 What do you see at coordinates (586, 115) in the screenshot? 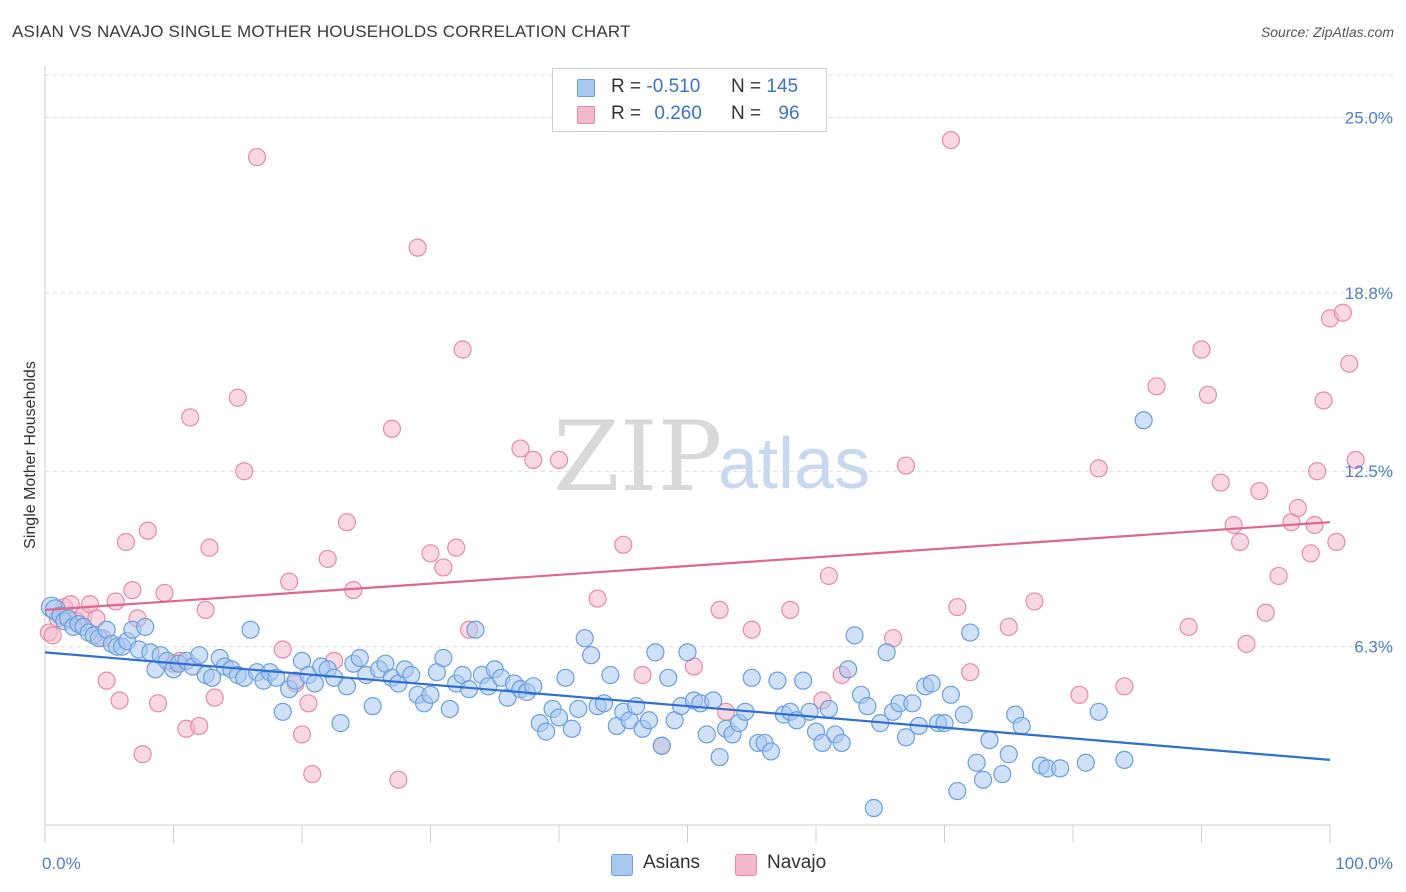
I see `navajo-swatch` at bounding box center [586, 115].